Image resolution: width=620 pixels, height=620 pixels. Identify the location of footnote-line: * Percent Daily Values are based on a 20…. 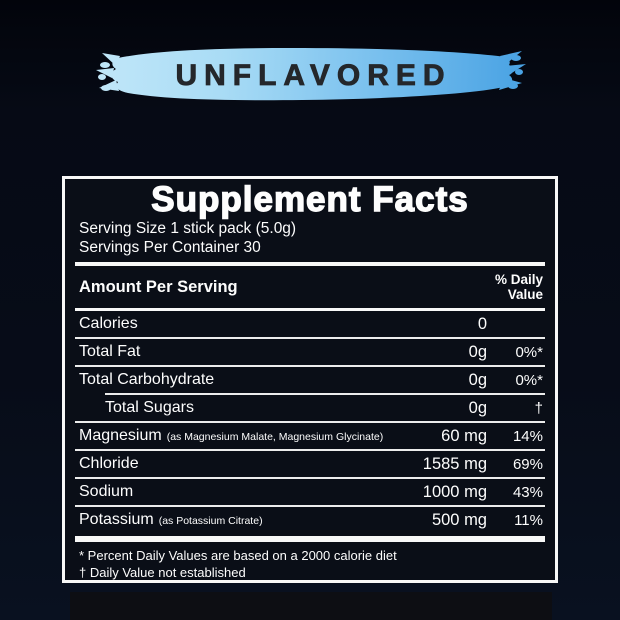
(238, 555).